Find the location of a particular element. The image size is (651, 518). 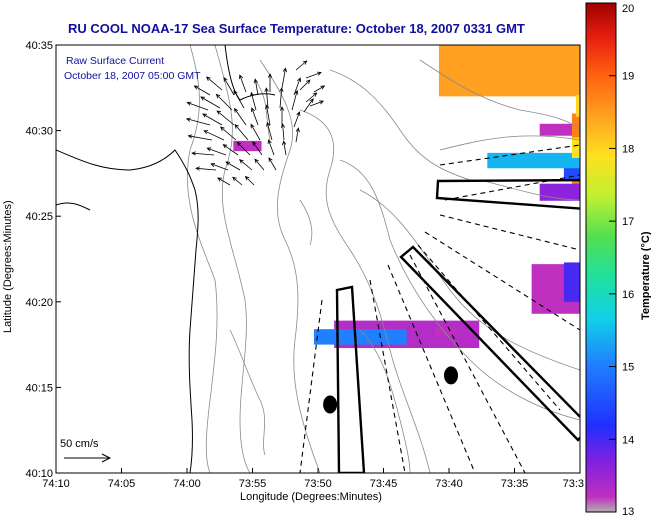

inset-line-2: October 18, 2007 05:00 GMT is located at coordinates (132, 76).